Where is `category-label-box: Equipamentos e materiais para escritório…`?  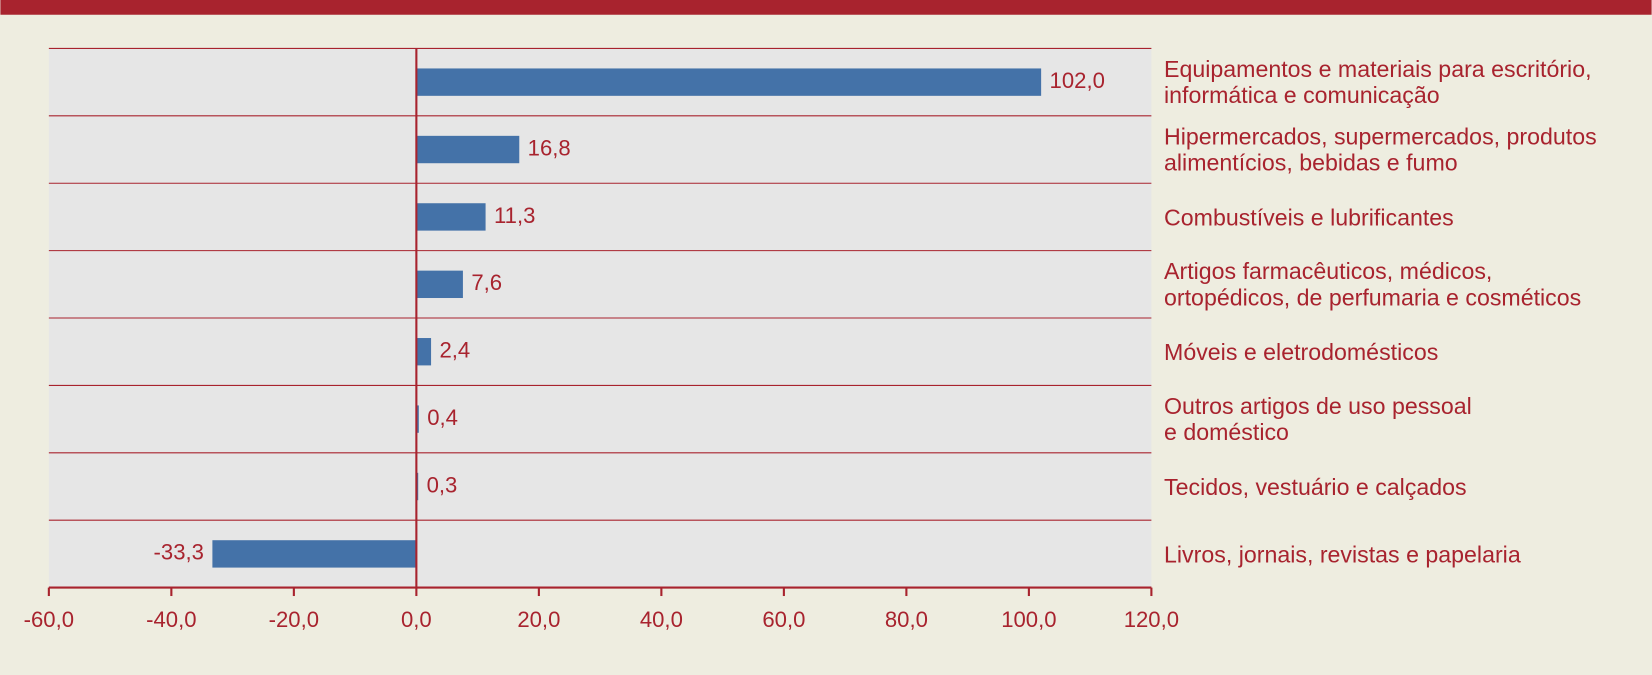 category-label-box: Equipamentos e materiais para escritório… is located at coordinates (1378, 82).